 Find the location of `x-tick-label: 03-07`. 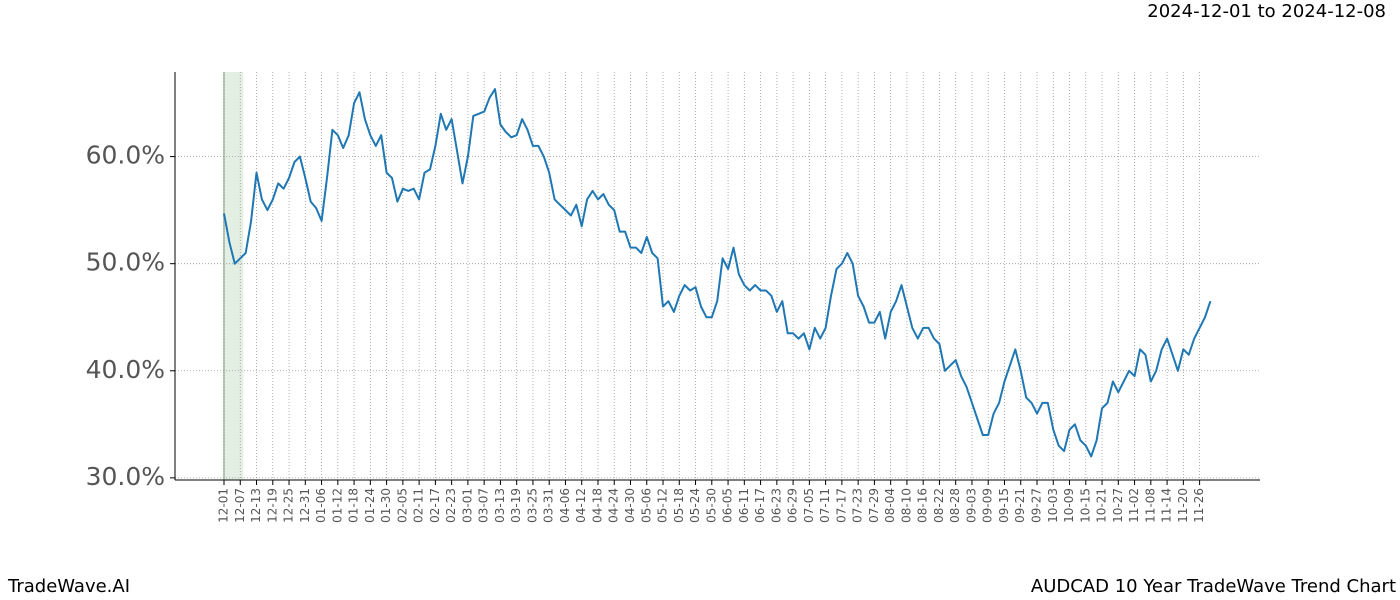

x-tick-label: 03-07 is located at coordinates (484, 505).